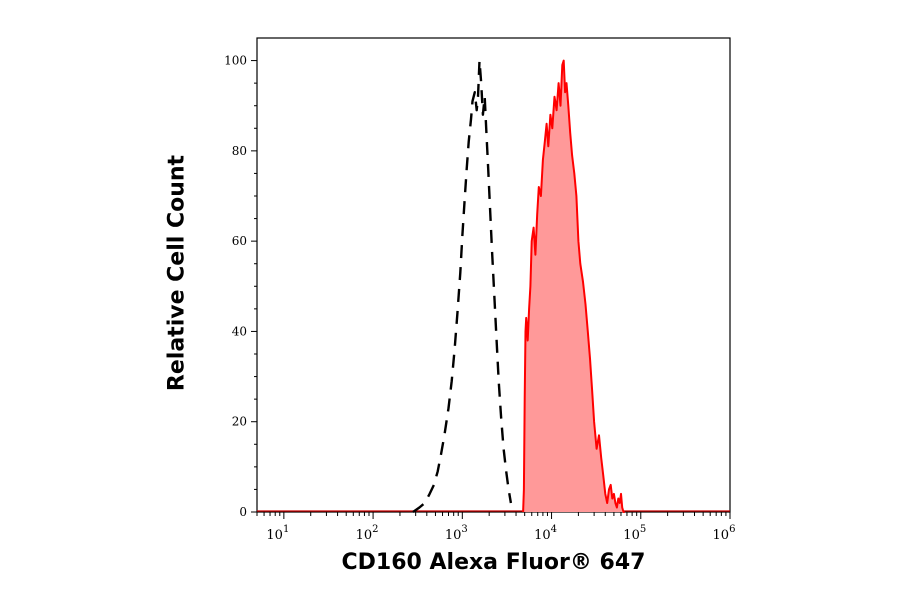  What do you see at coordinates (367, 533) in the screenshot?
I see `x-tick-label: 10²` at bounding box center [367, 533].